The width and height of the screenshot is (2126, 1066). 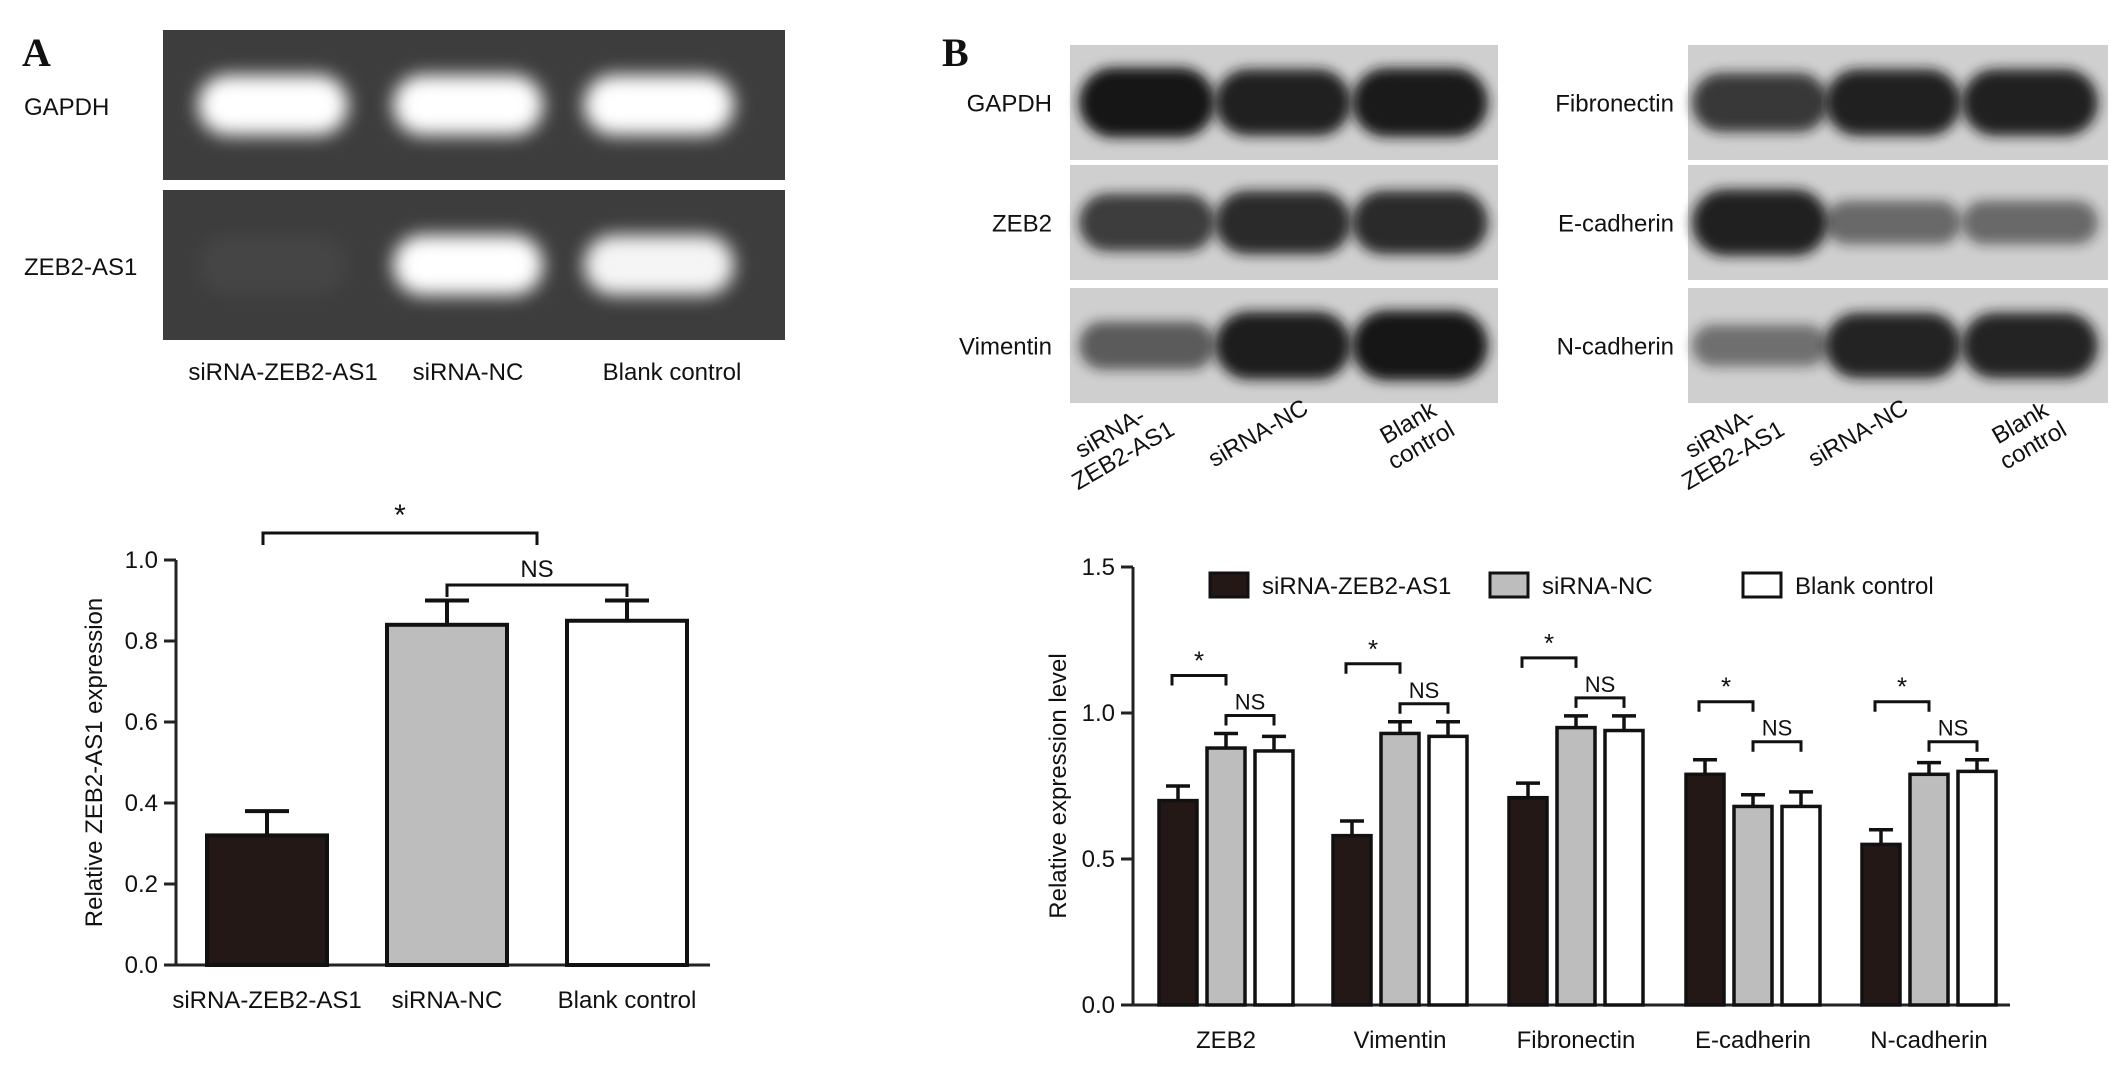 What do you see at coordinates (141, 641) in the screenshot?
I see `chart-a-y-tick-label: 0.8` at bounding box center [141, 641].